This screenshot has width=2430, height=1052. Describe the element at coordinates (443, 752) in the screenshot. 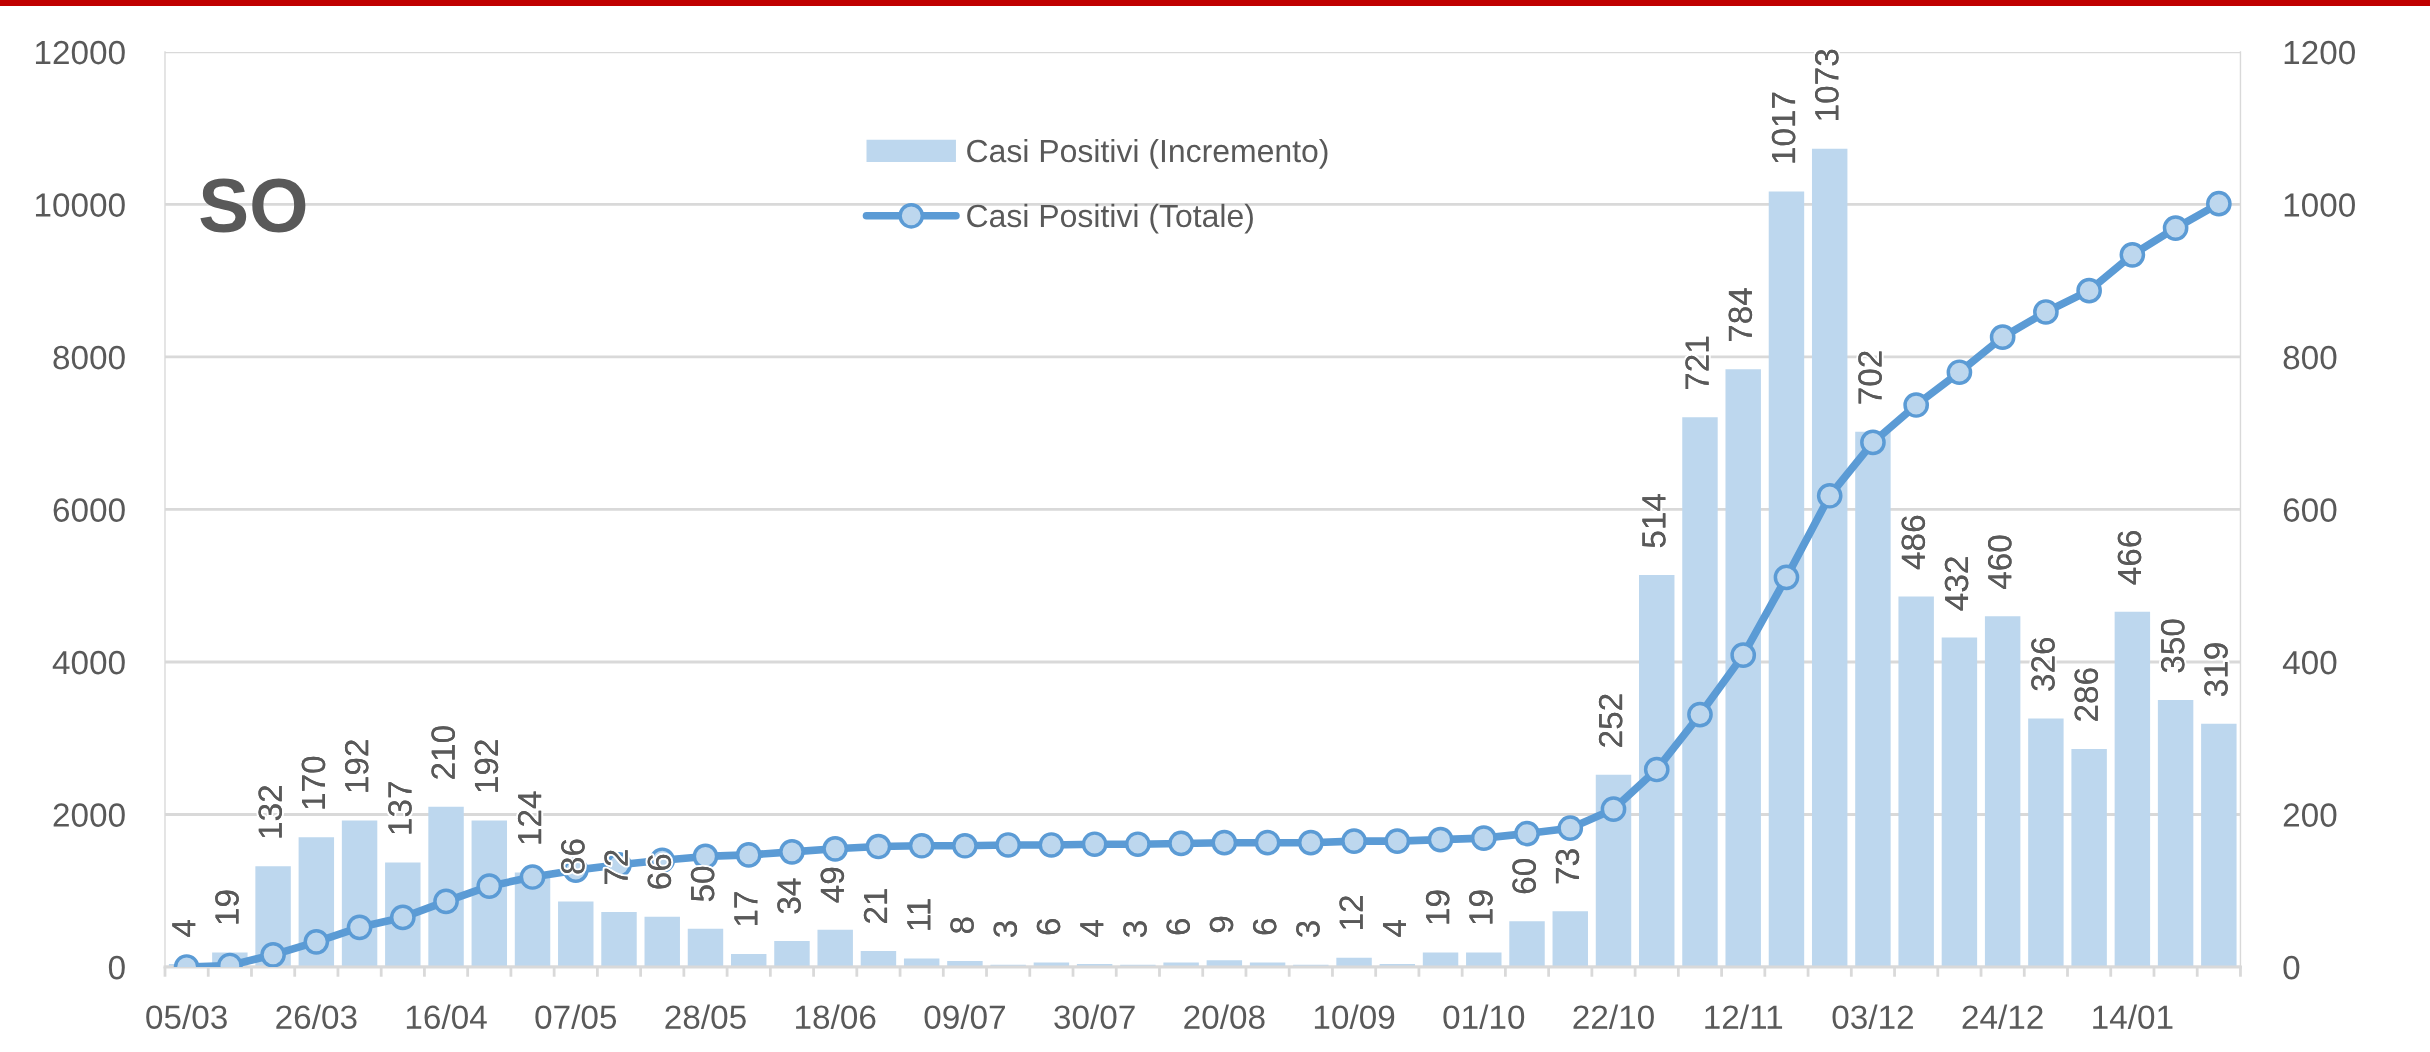

I see `data-label: 210` at that location.